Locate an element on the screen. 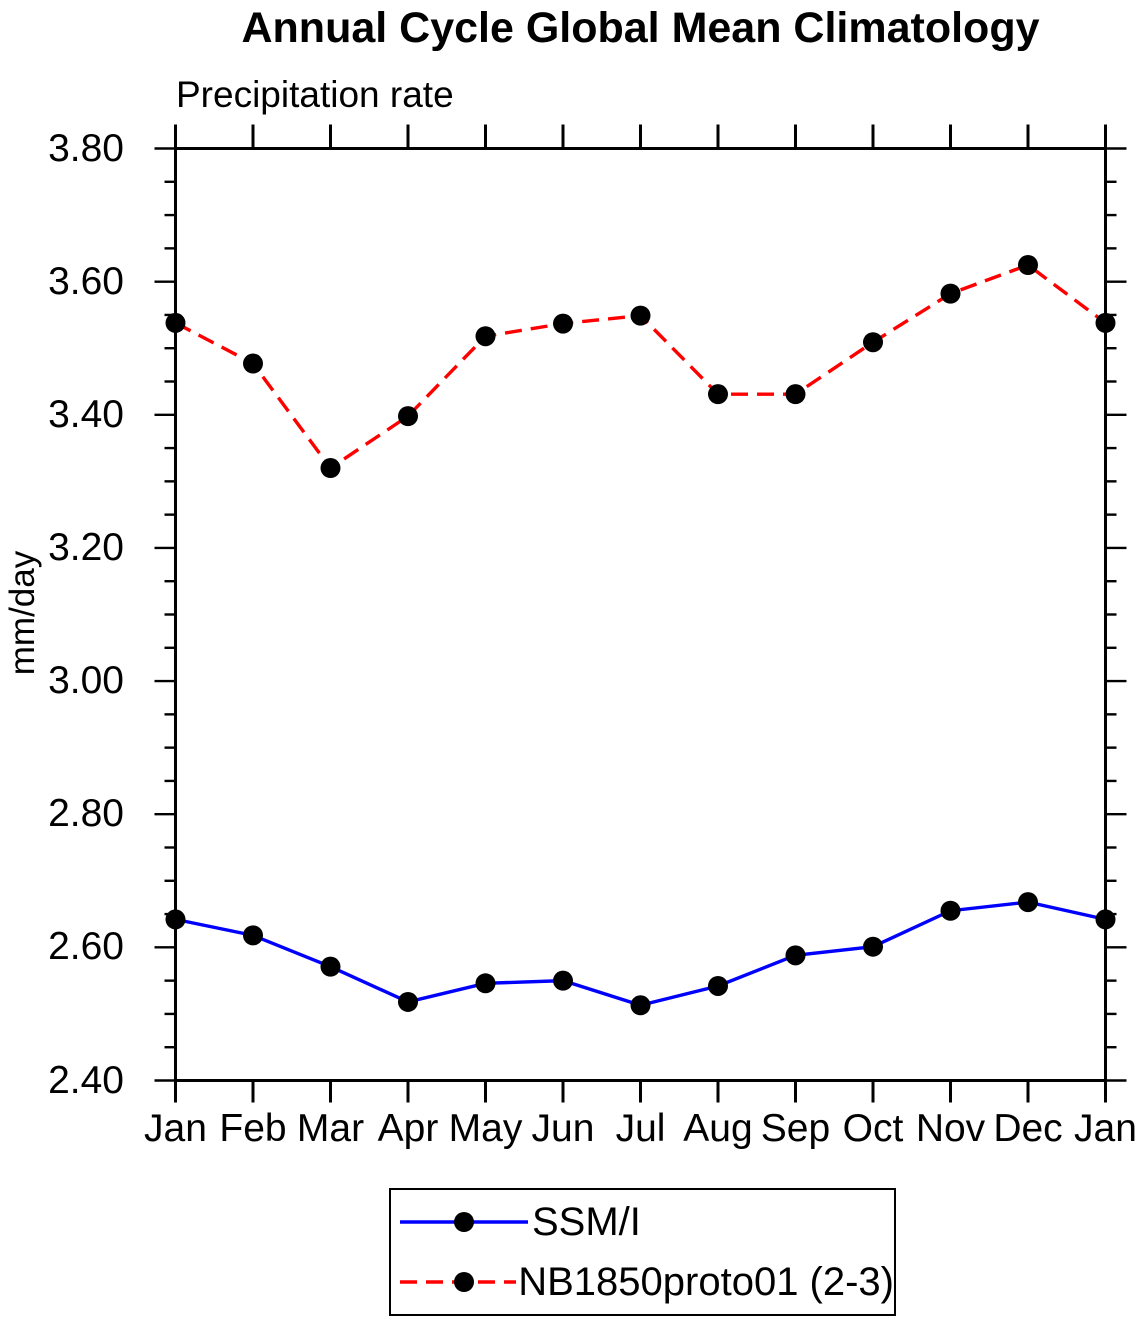  legend-label-ssmi: SSM/I is located at coordinates (586, 1221).